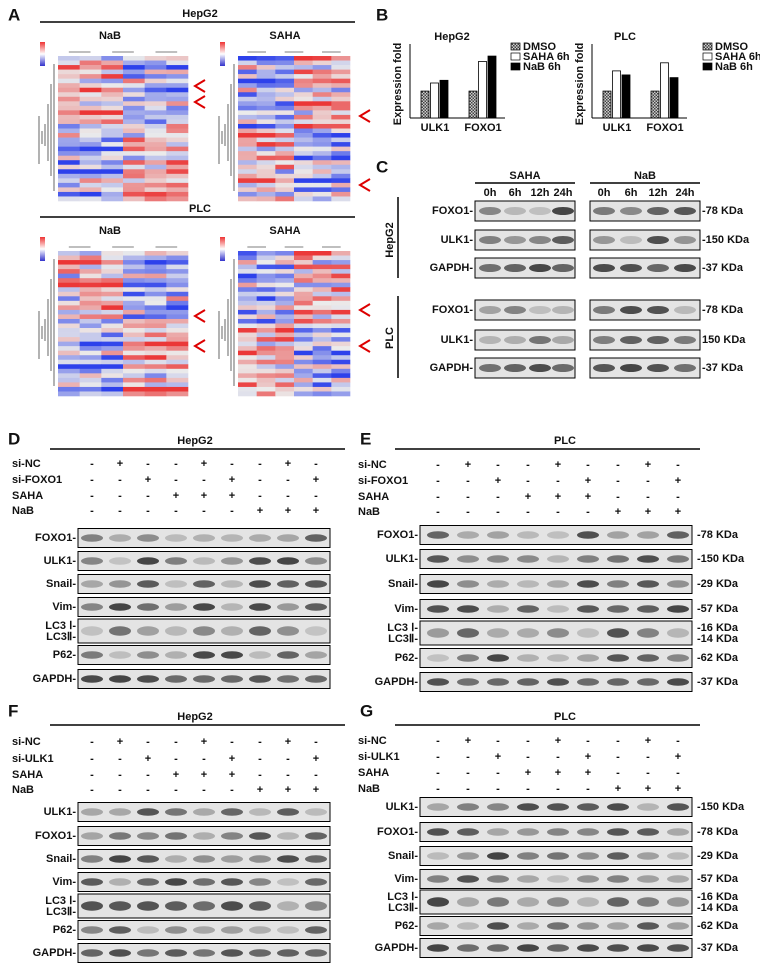 The image size is (760, 966). Describe the element at coordinates (658, 193) in the screenshot. I see `lane-label: 12h` at that location.